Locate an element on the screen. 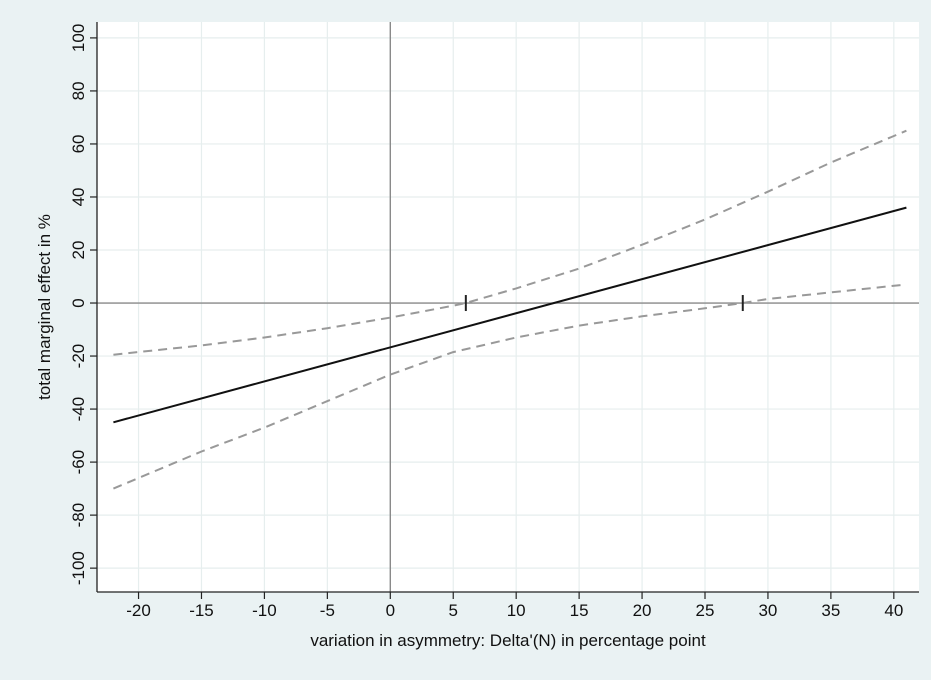 This screenshot has height=680, width=931. marker-layer is located at coordinates (604, 303).